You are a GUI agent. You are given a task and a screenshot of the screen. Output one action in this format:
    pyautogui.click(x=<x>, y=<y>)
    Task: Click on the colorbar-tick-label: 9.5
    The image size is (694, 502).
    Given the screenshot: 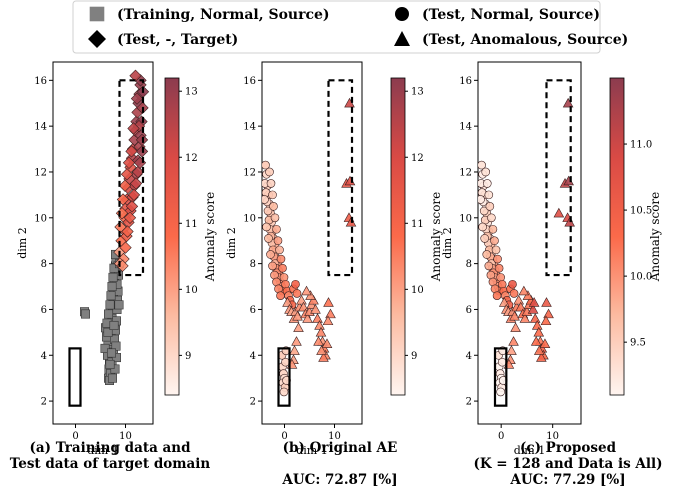 What is the action you would take?
    pyautogui.click(x=638, y=343)
    